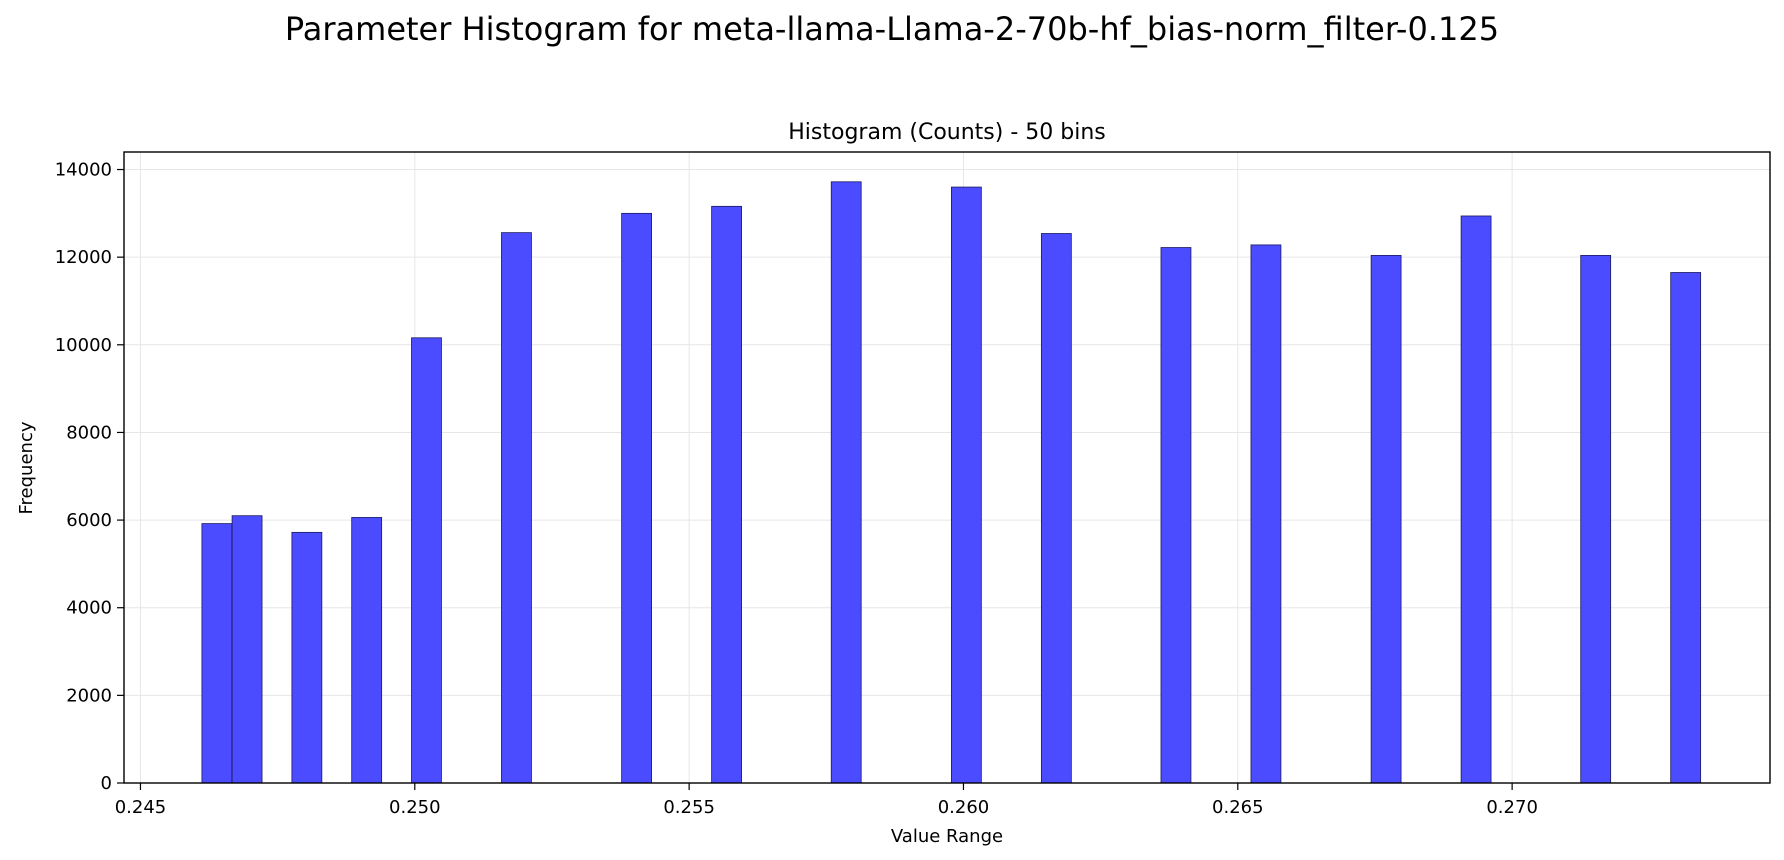 This screenshot has height=860, width=1784. I want to click on y-tick-label: 0, so click(106, 783).